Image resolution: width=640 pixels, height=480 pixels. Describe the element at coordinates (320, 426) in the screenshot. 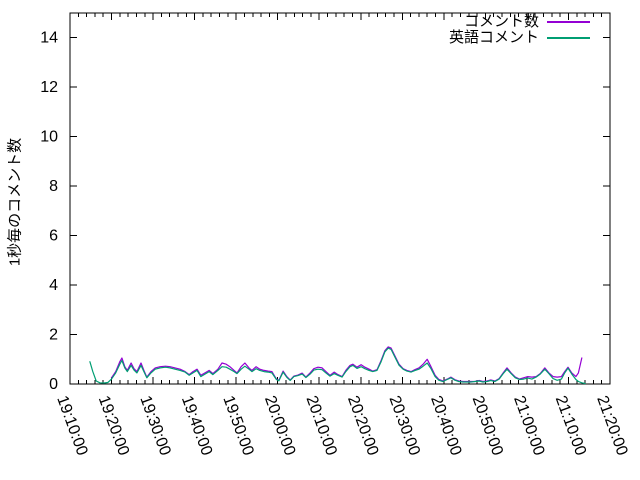

I see `x-tick-label: 20:10:00` at that location.